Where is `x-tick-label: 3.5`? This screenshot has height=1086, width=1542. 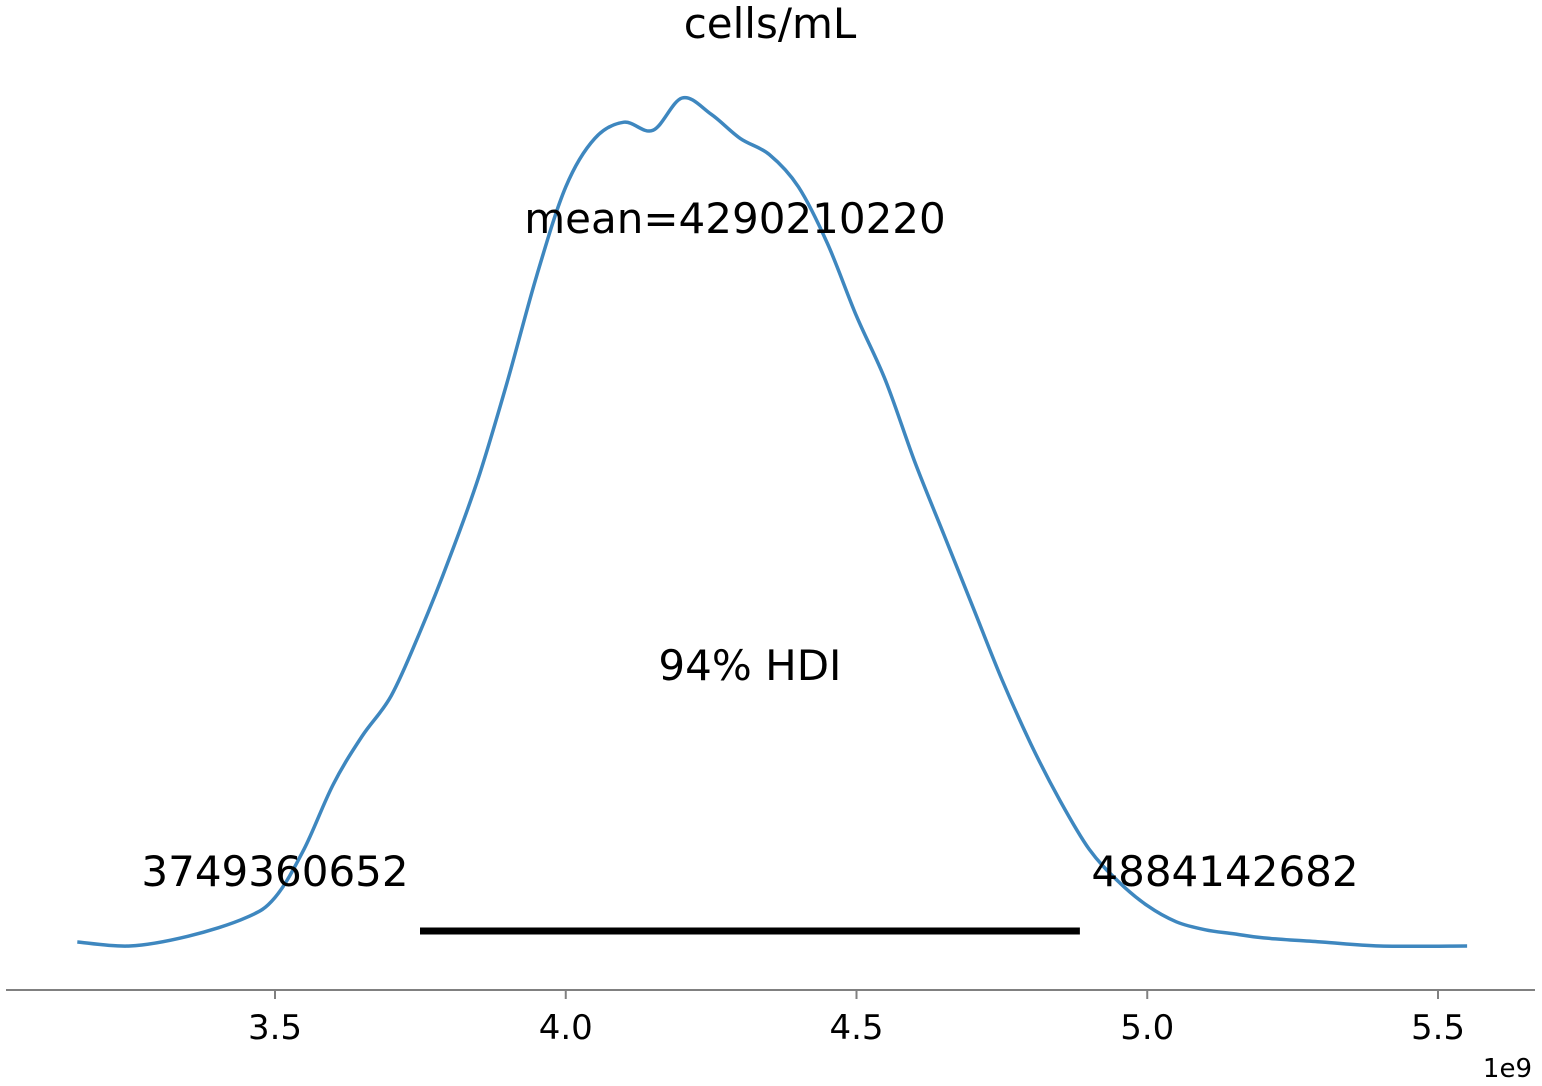 x-tick-label: 3.5 is located at coordinates (275, 1028).